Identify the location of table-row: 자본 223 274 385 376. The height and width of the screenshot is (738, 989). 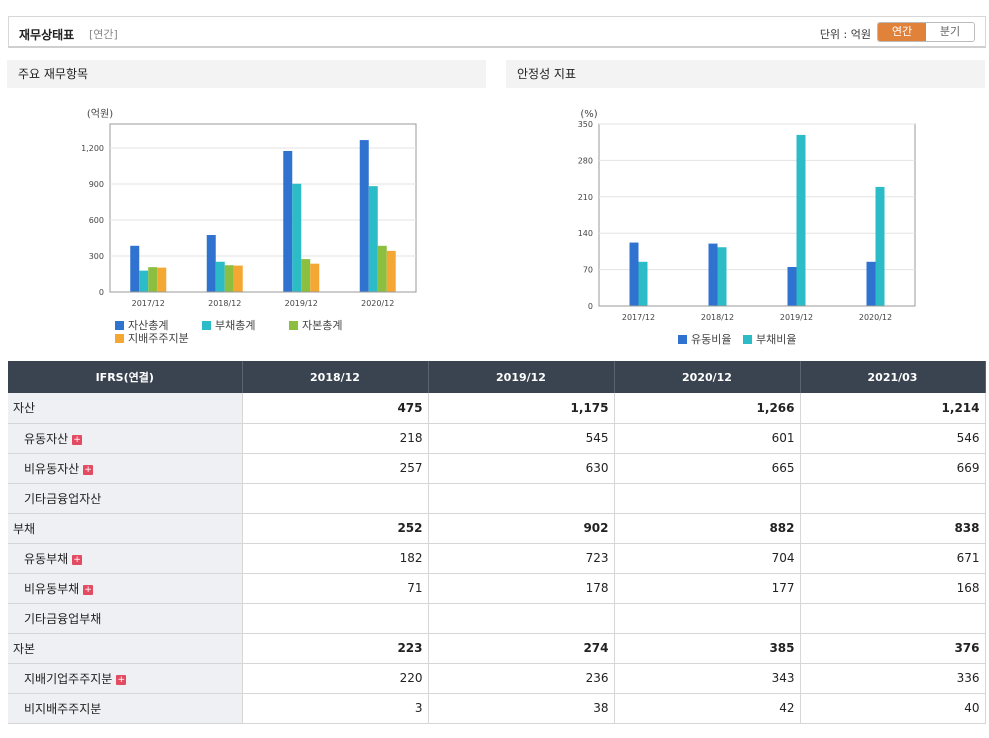
(497, 648).